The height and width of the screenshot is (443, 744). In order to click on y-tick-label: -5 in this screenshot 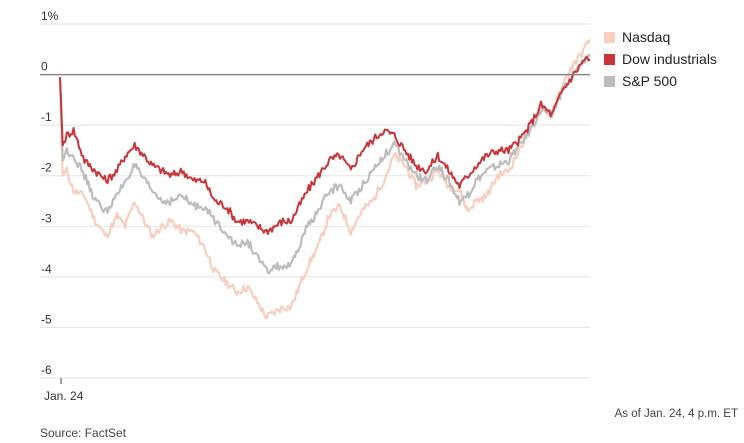, I will do `click(46, 319)`.